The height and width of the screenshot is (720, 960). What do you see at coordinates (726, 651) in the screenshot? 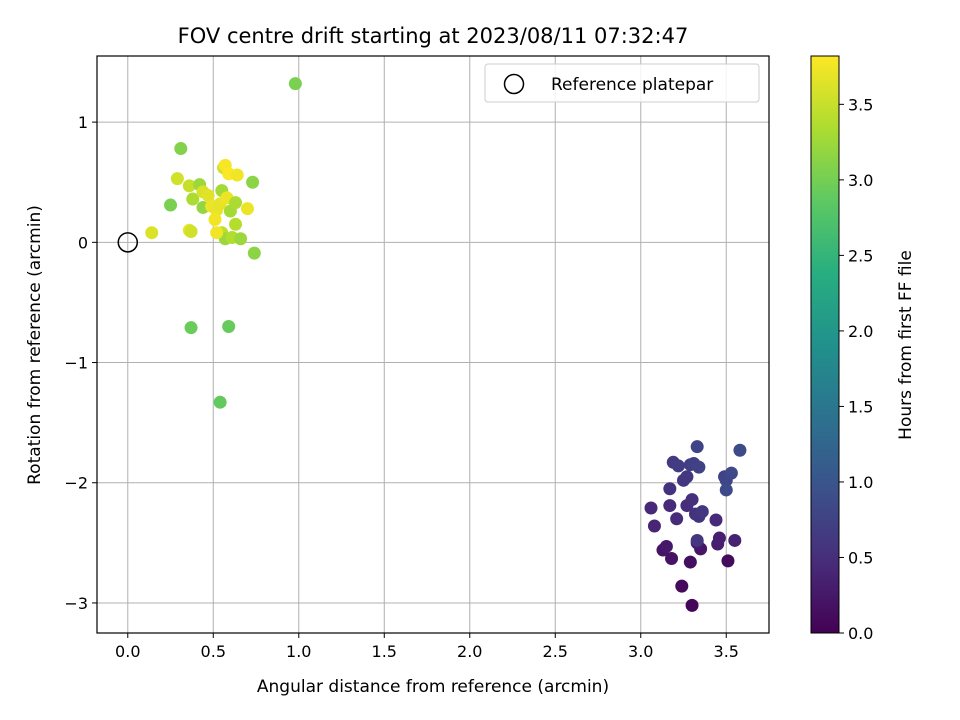
I see `x-tick-label: 3.5` at bounding box center [726, 651].